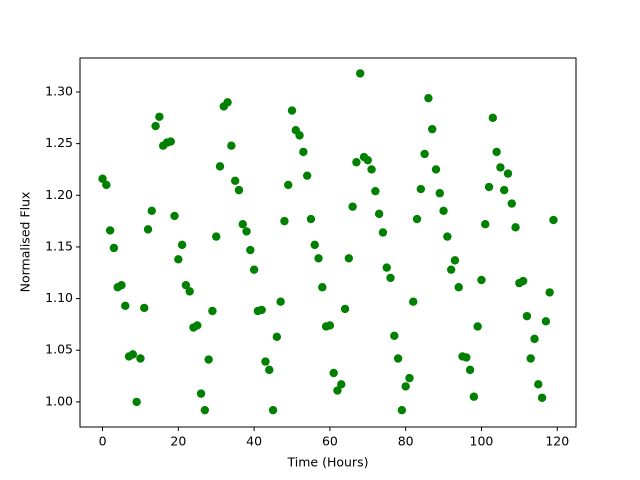 Image resolution: width=640 pixels, height=480 pixels. Describe the element at coordinates (557, 441) in the screenshot. I see `x-tick-label: 120` at that location.